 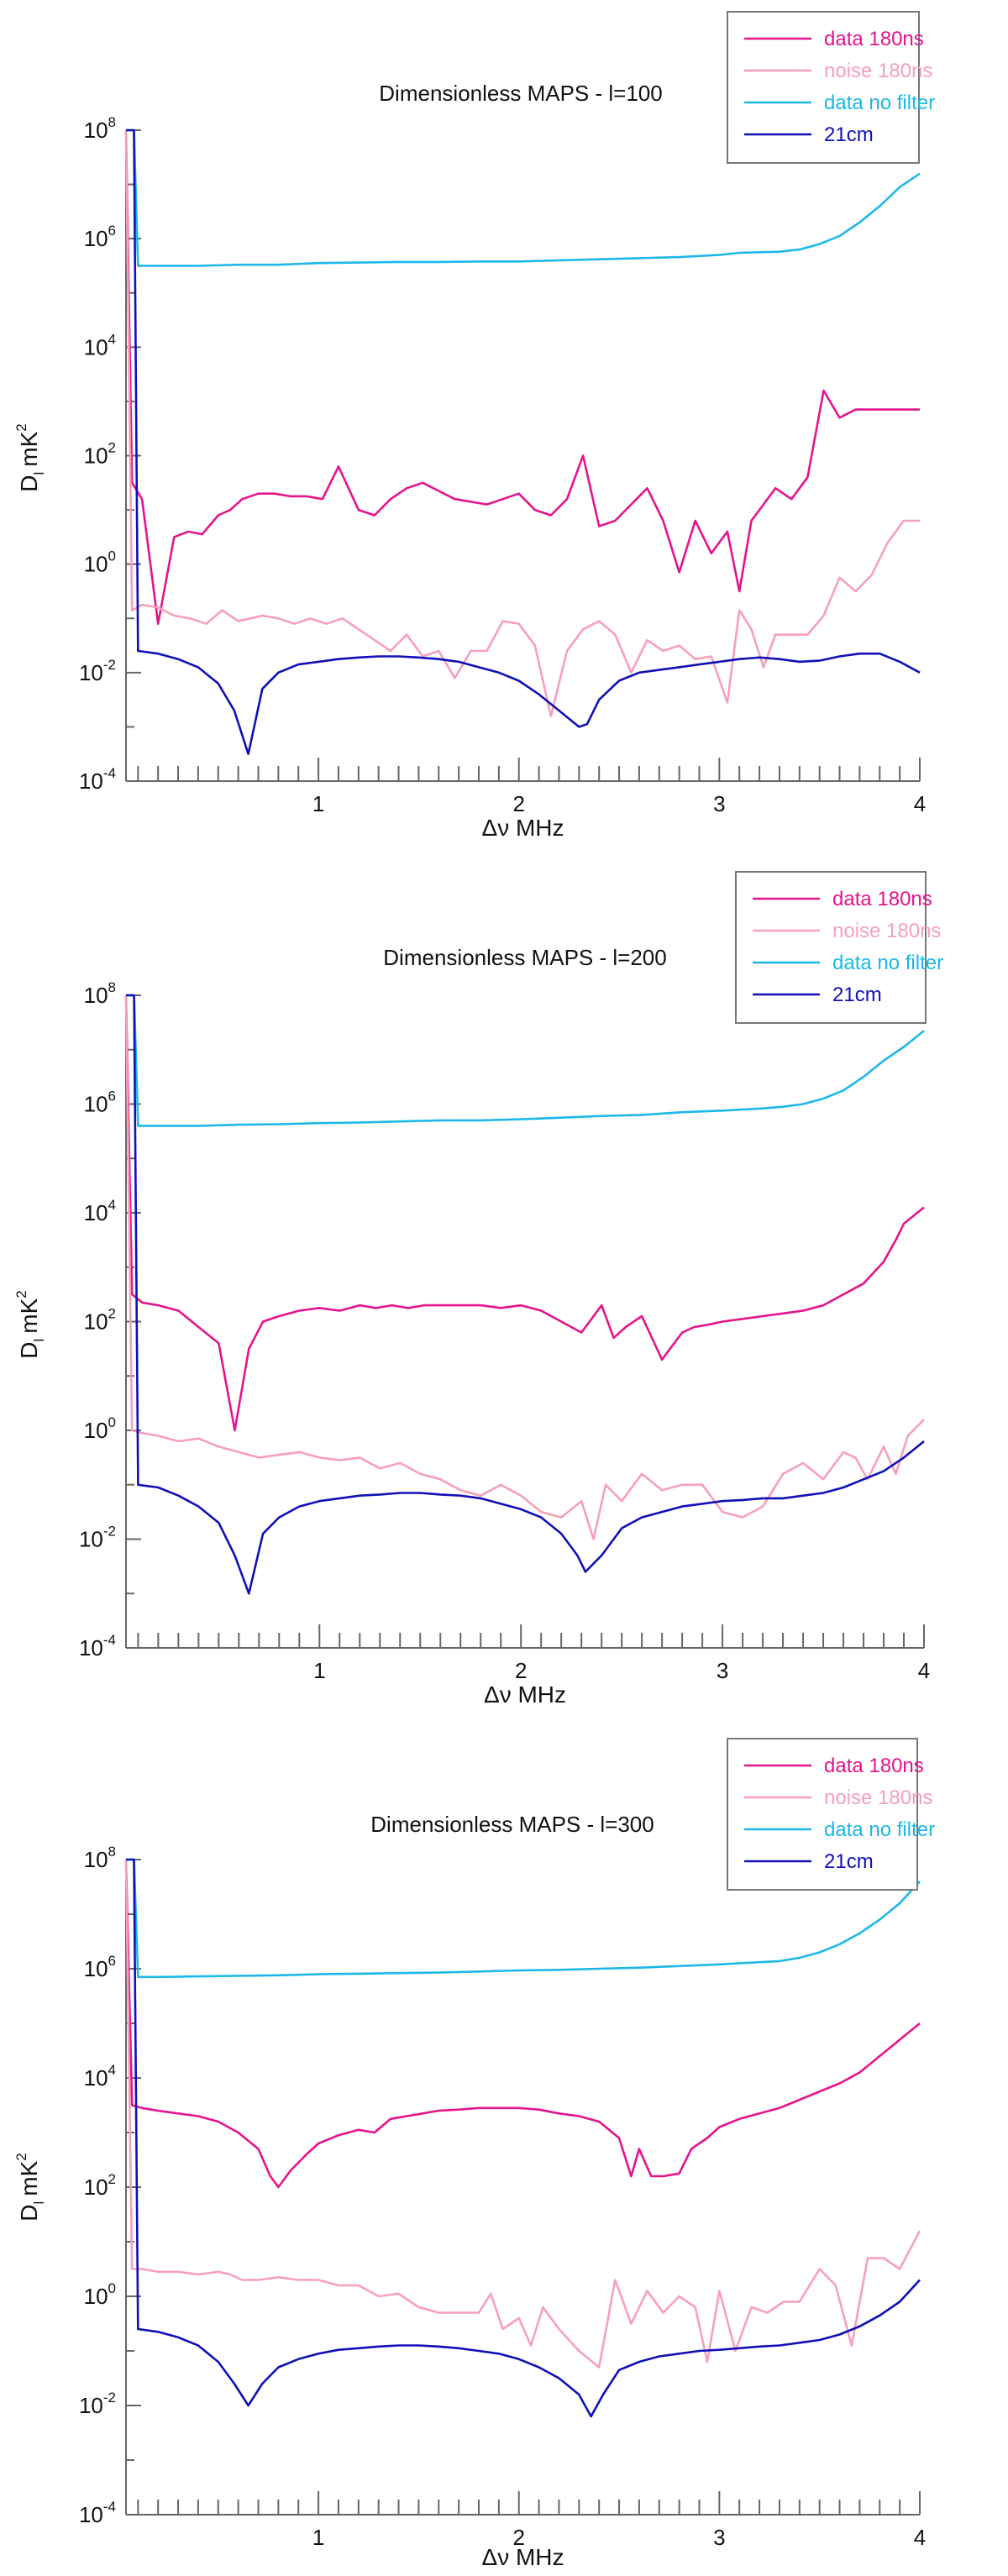 What do you see at coordinates (524, 957) in the screenshot?
I see `chart-title: Dimensionless MAPS - l=200` at bounding box center [524, 957].